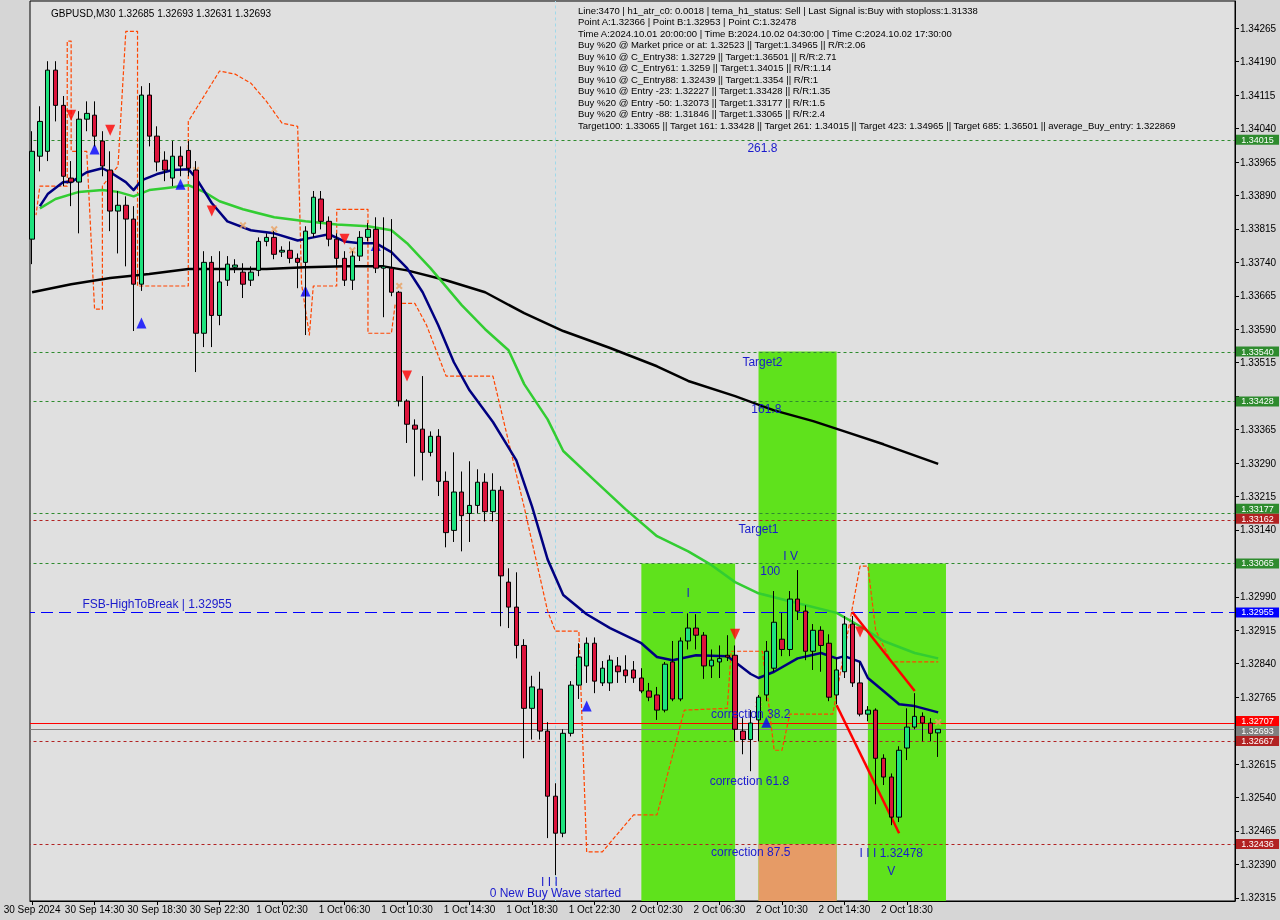 The width and height of the screenshot is (1280, 920). I want to click on y-tick-label: 1.32540, so click(1258, 798).